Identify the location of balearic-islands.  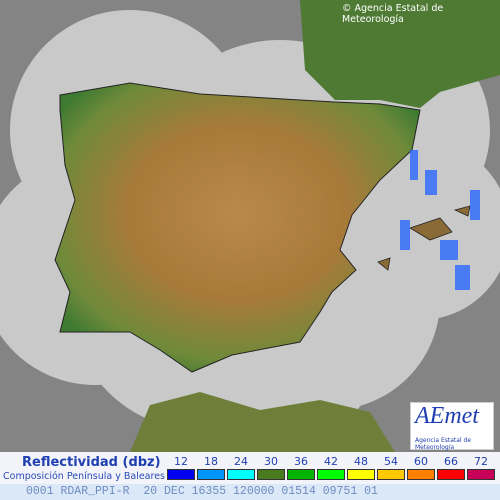
(424, 238).